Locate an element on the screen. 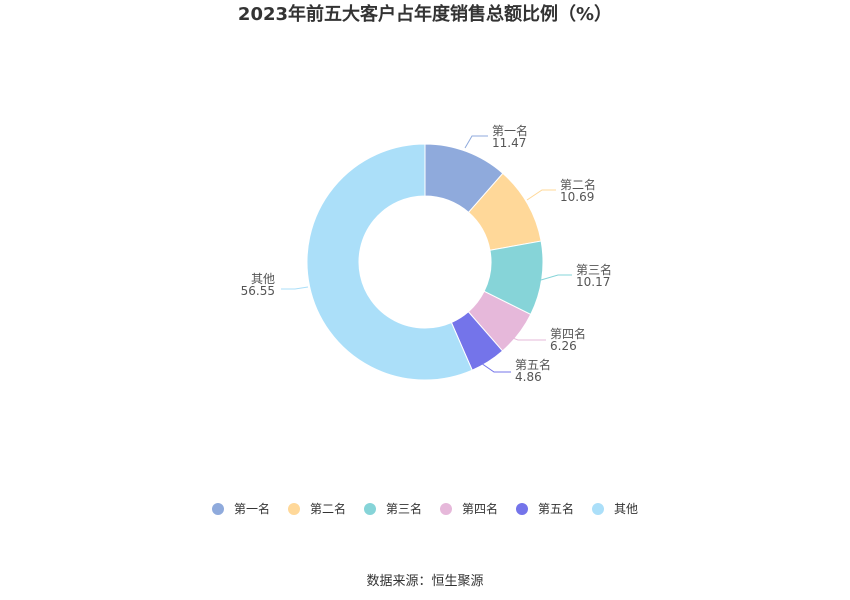 This screenshot has height=600, width=850. chart-title: 2023年前五大客户占年度销售总额比例（%） is located at coordinates (425, 14).